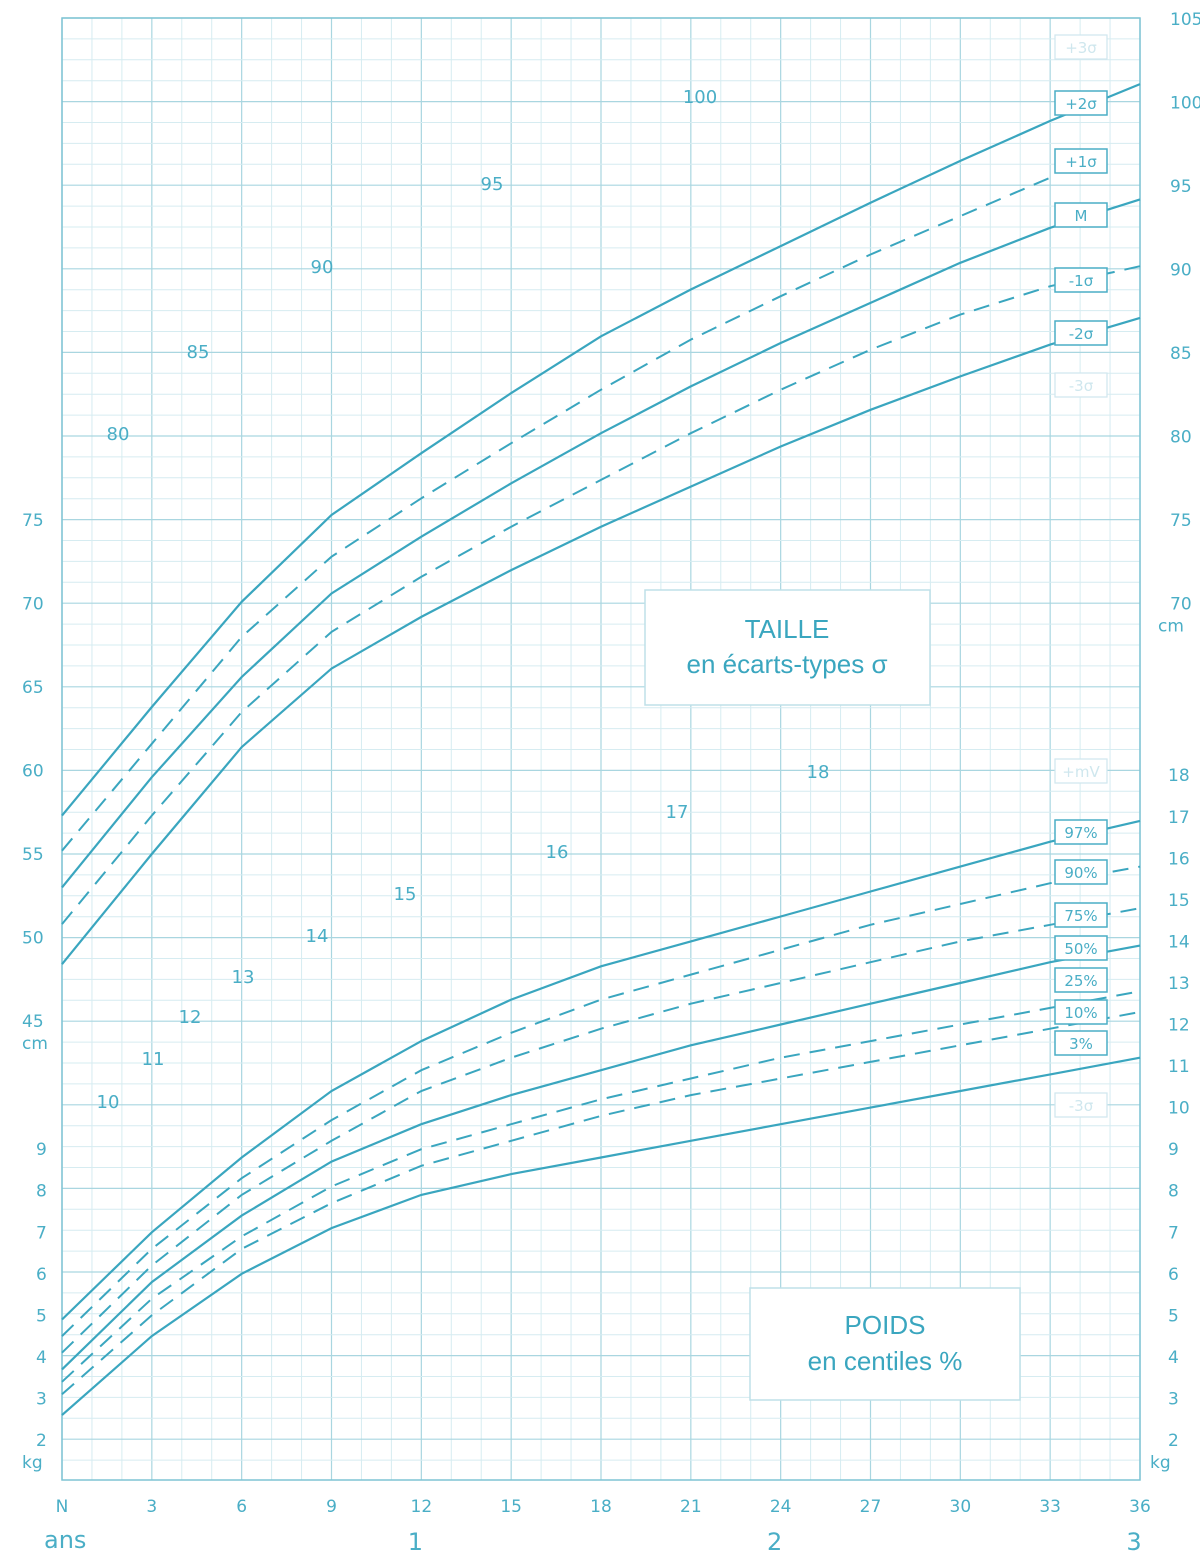 This screenshot has width=1200, height=1559. What do you see at coordinates (241, 1507) in the screenshot?
I see `x-tick: 6` at bounding box center [241, 1507].